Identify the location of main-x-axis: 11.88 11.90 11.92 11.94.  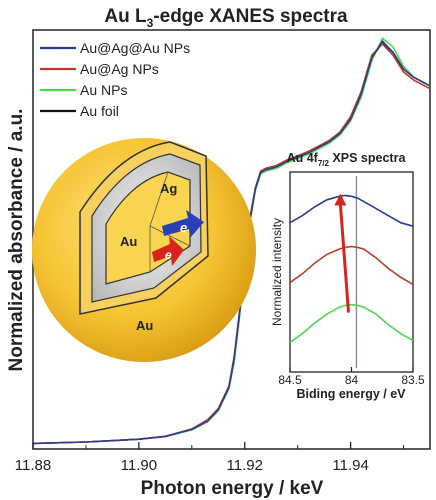
(210, 458).